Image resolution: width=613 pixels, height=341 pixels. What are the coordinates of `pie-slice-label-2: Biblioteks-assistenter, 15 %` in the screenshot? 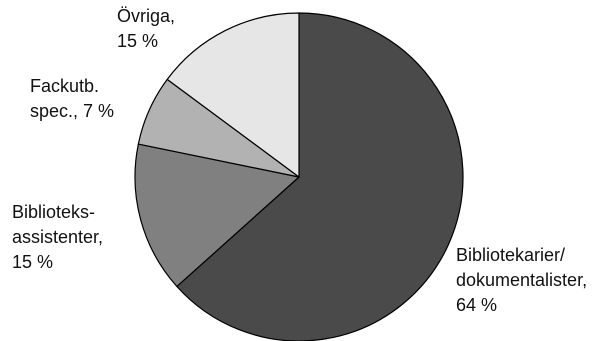 It's located at (57, 237).